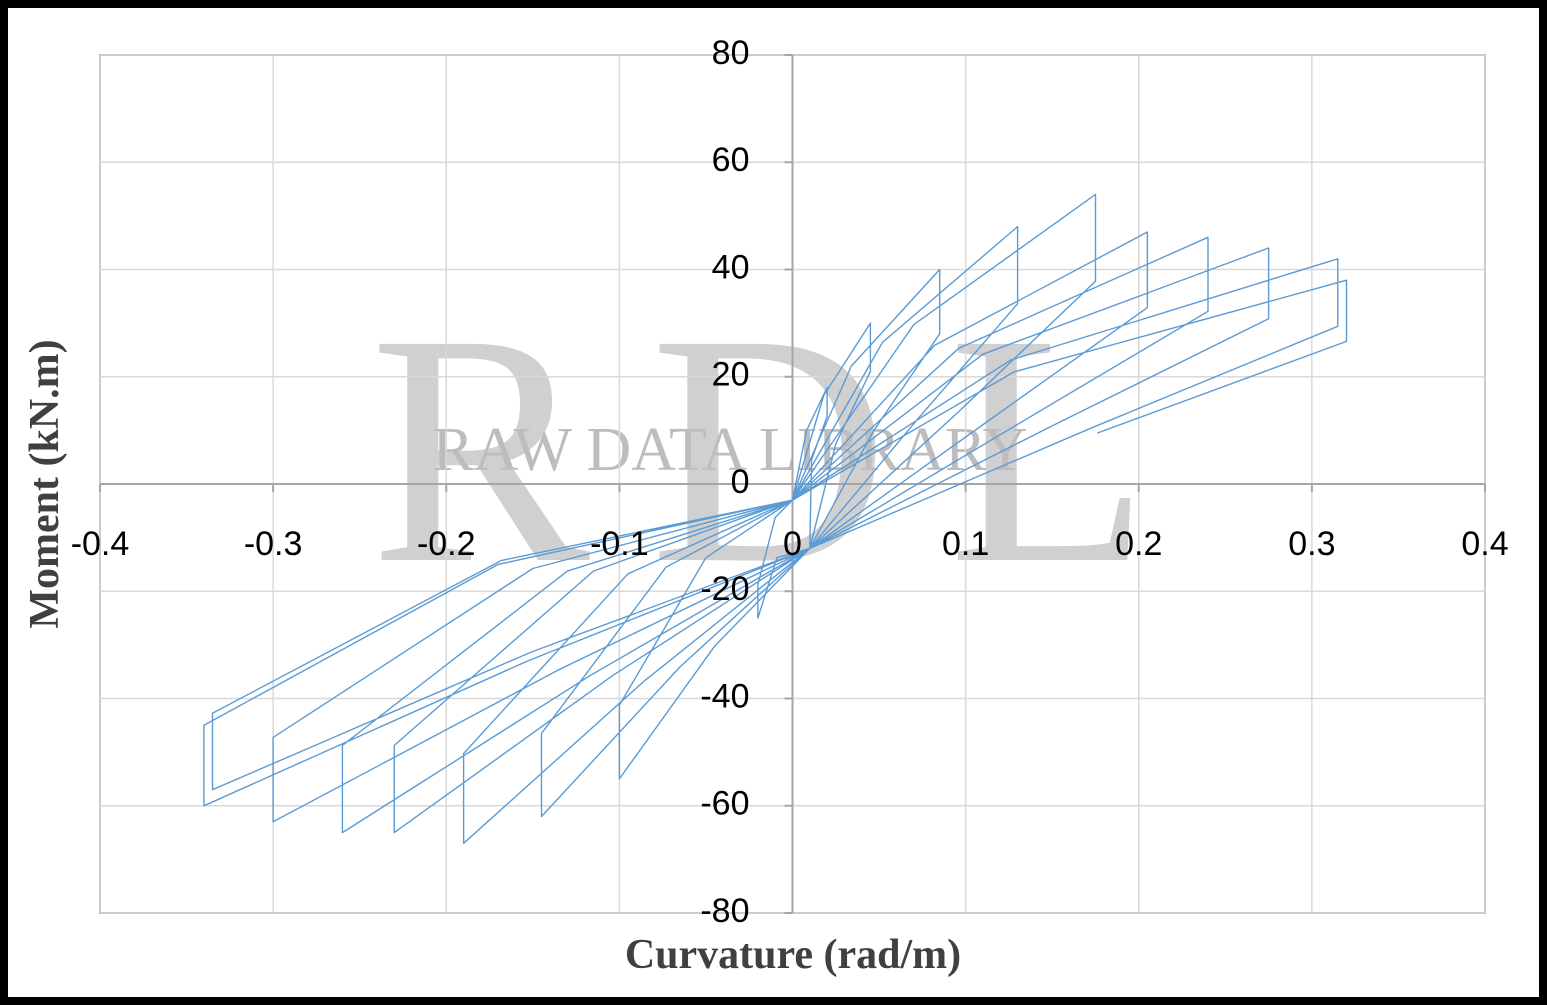 This screenshot has height=1005, width=1547. Describe the element at coordinates (792, 544) in the screenshot. I see `x-tick-label: 0` at that location.